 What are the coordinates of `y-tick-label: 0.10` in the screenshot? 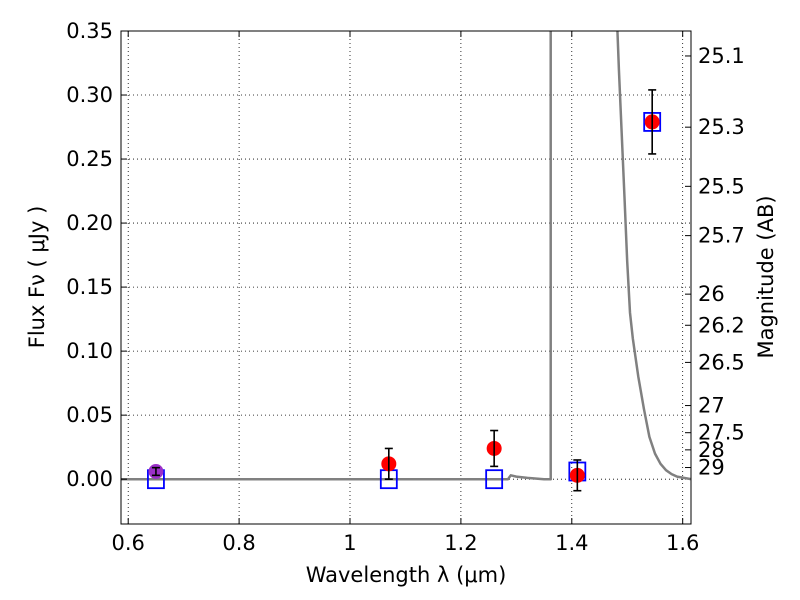 It's located at (89, 351).